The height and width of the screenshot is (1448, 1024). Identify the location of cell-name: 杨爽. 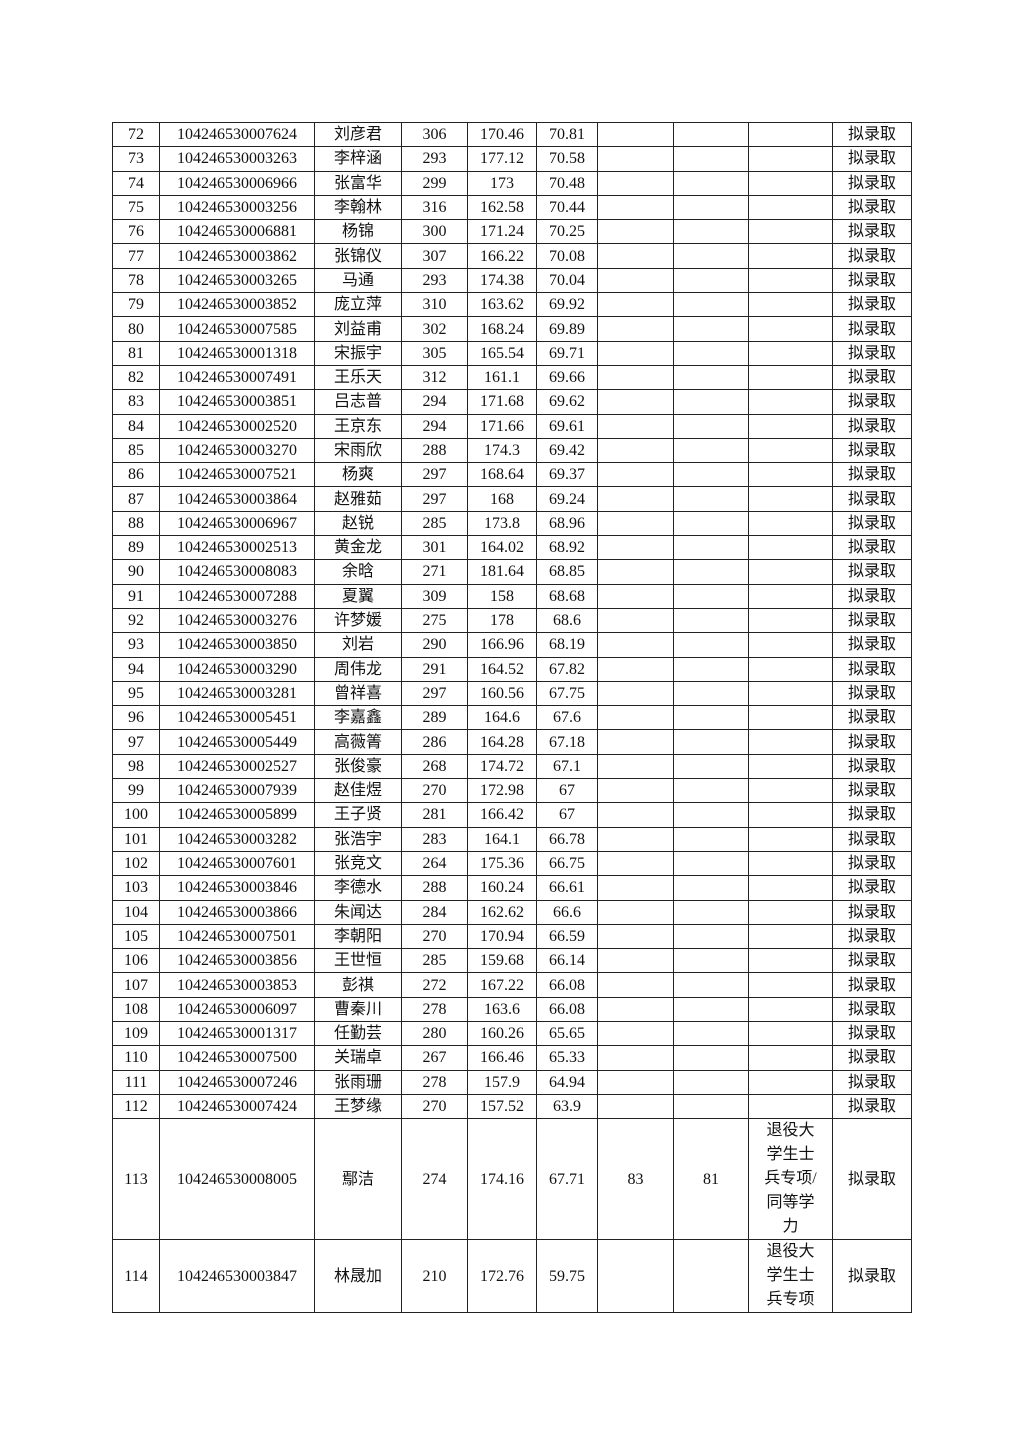
(358, 475).